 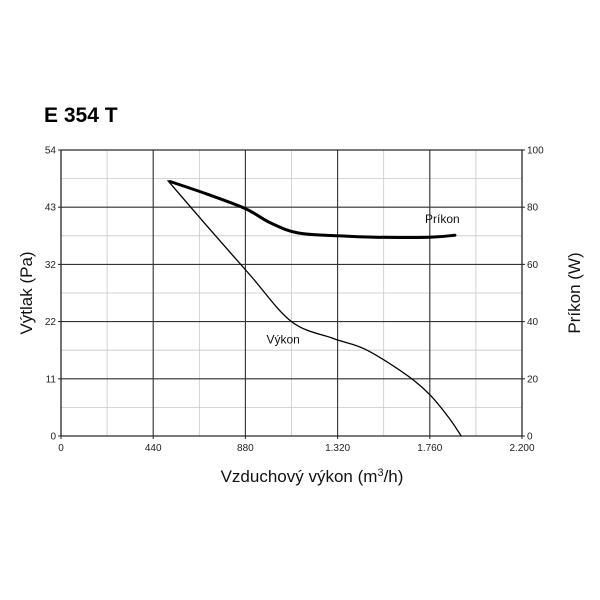 I want to click on x-tick-label: 880, so click(x=245, y=448).